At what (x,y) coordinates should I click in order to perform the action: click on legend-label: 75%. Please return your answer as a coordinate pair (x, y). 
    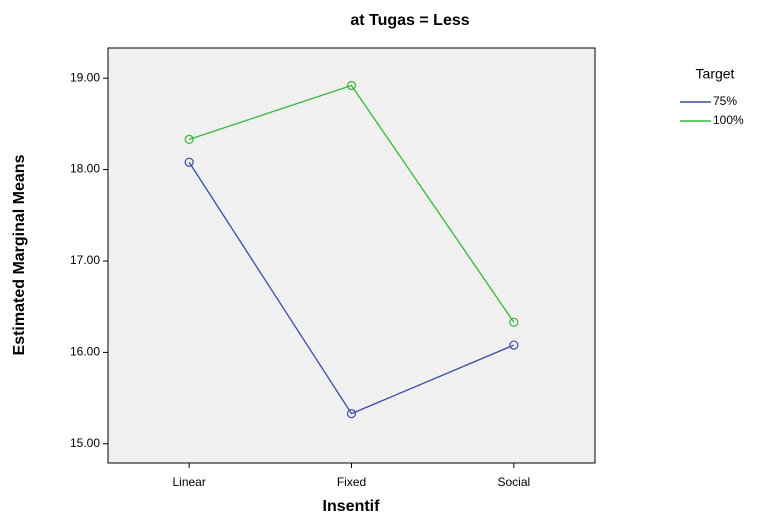
    Looking at the image, I should click on (725, 101).